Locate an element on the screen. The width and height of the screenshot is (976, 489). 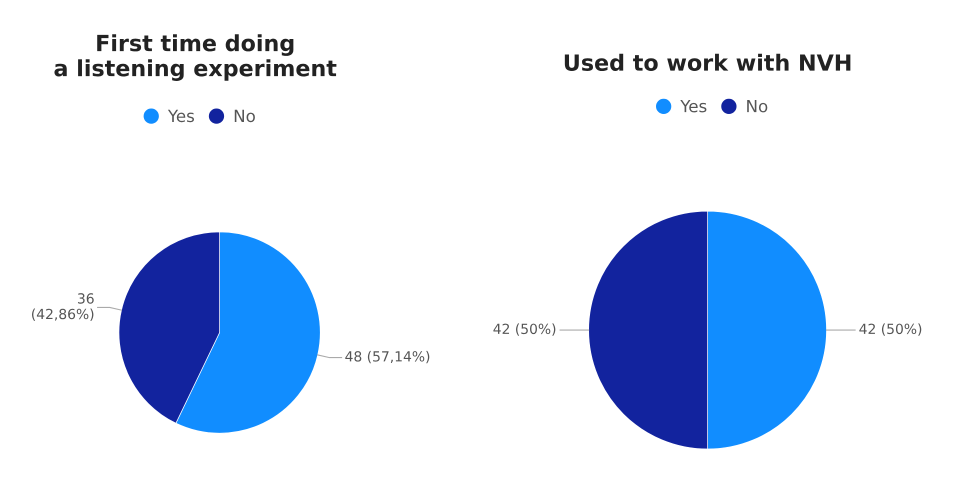
chart-title: First time doing a listening experiment is located at coordinates (195, 57).